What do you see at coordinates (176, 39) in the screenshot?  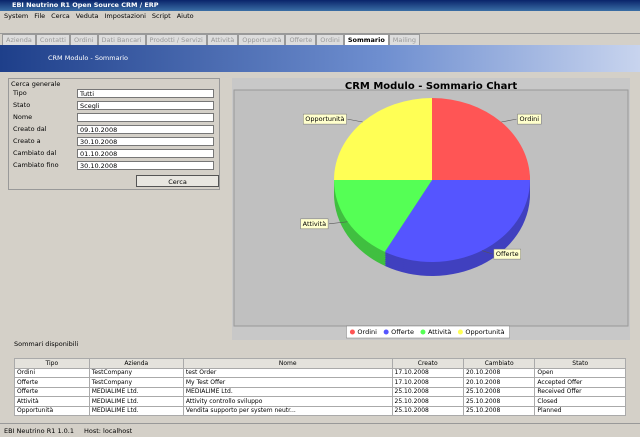 I see `tab: Prodotti / Servizi` at bounding box center [176, 39].